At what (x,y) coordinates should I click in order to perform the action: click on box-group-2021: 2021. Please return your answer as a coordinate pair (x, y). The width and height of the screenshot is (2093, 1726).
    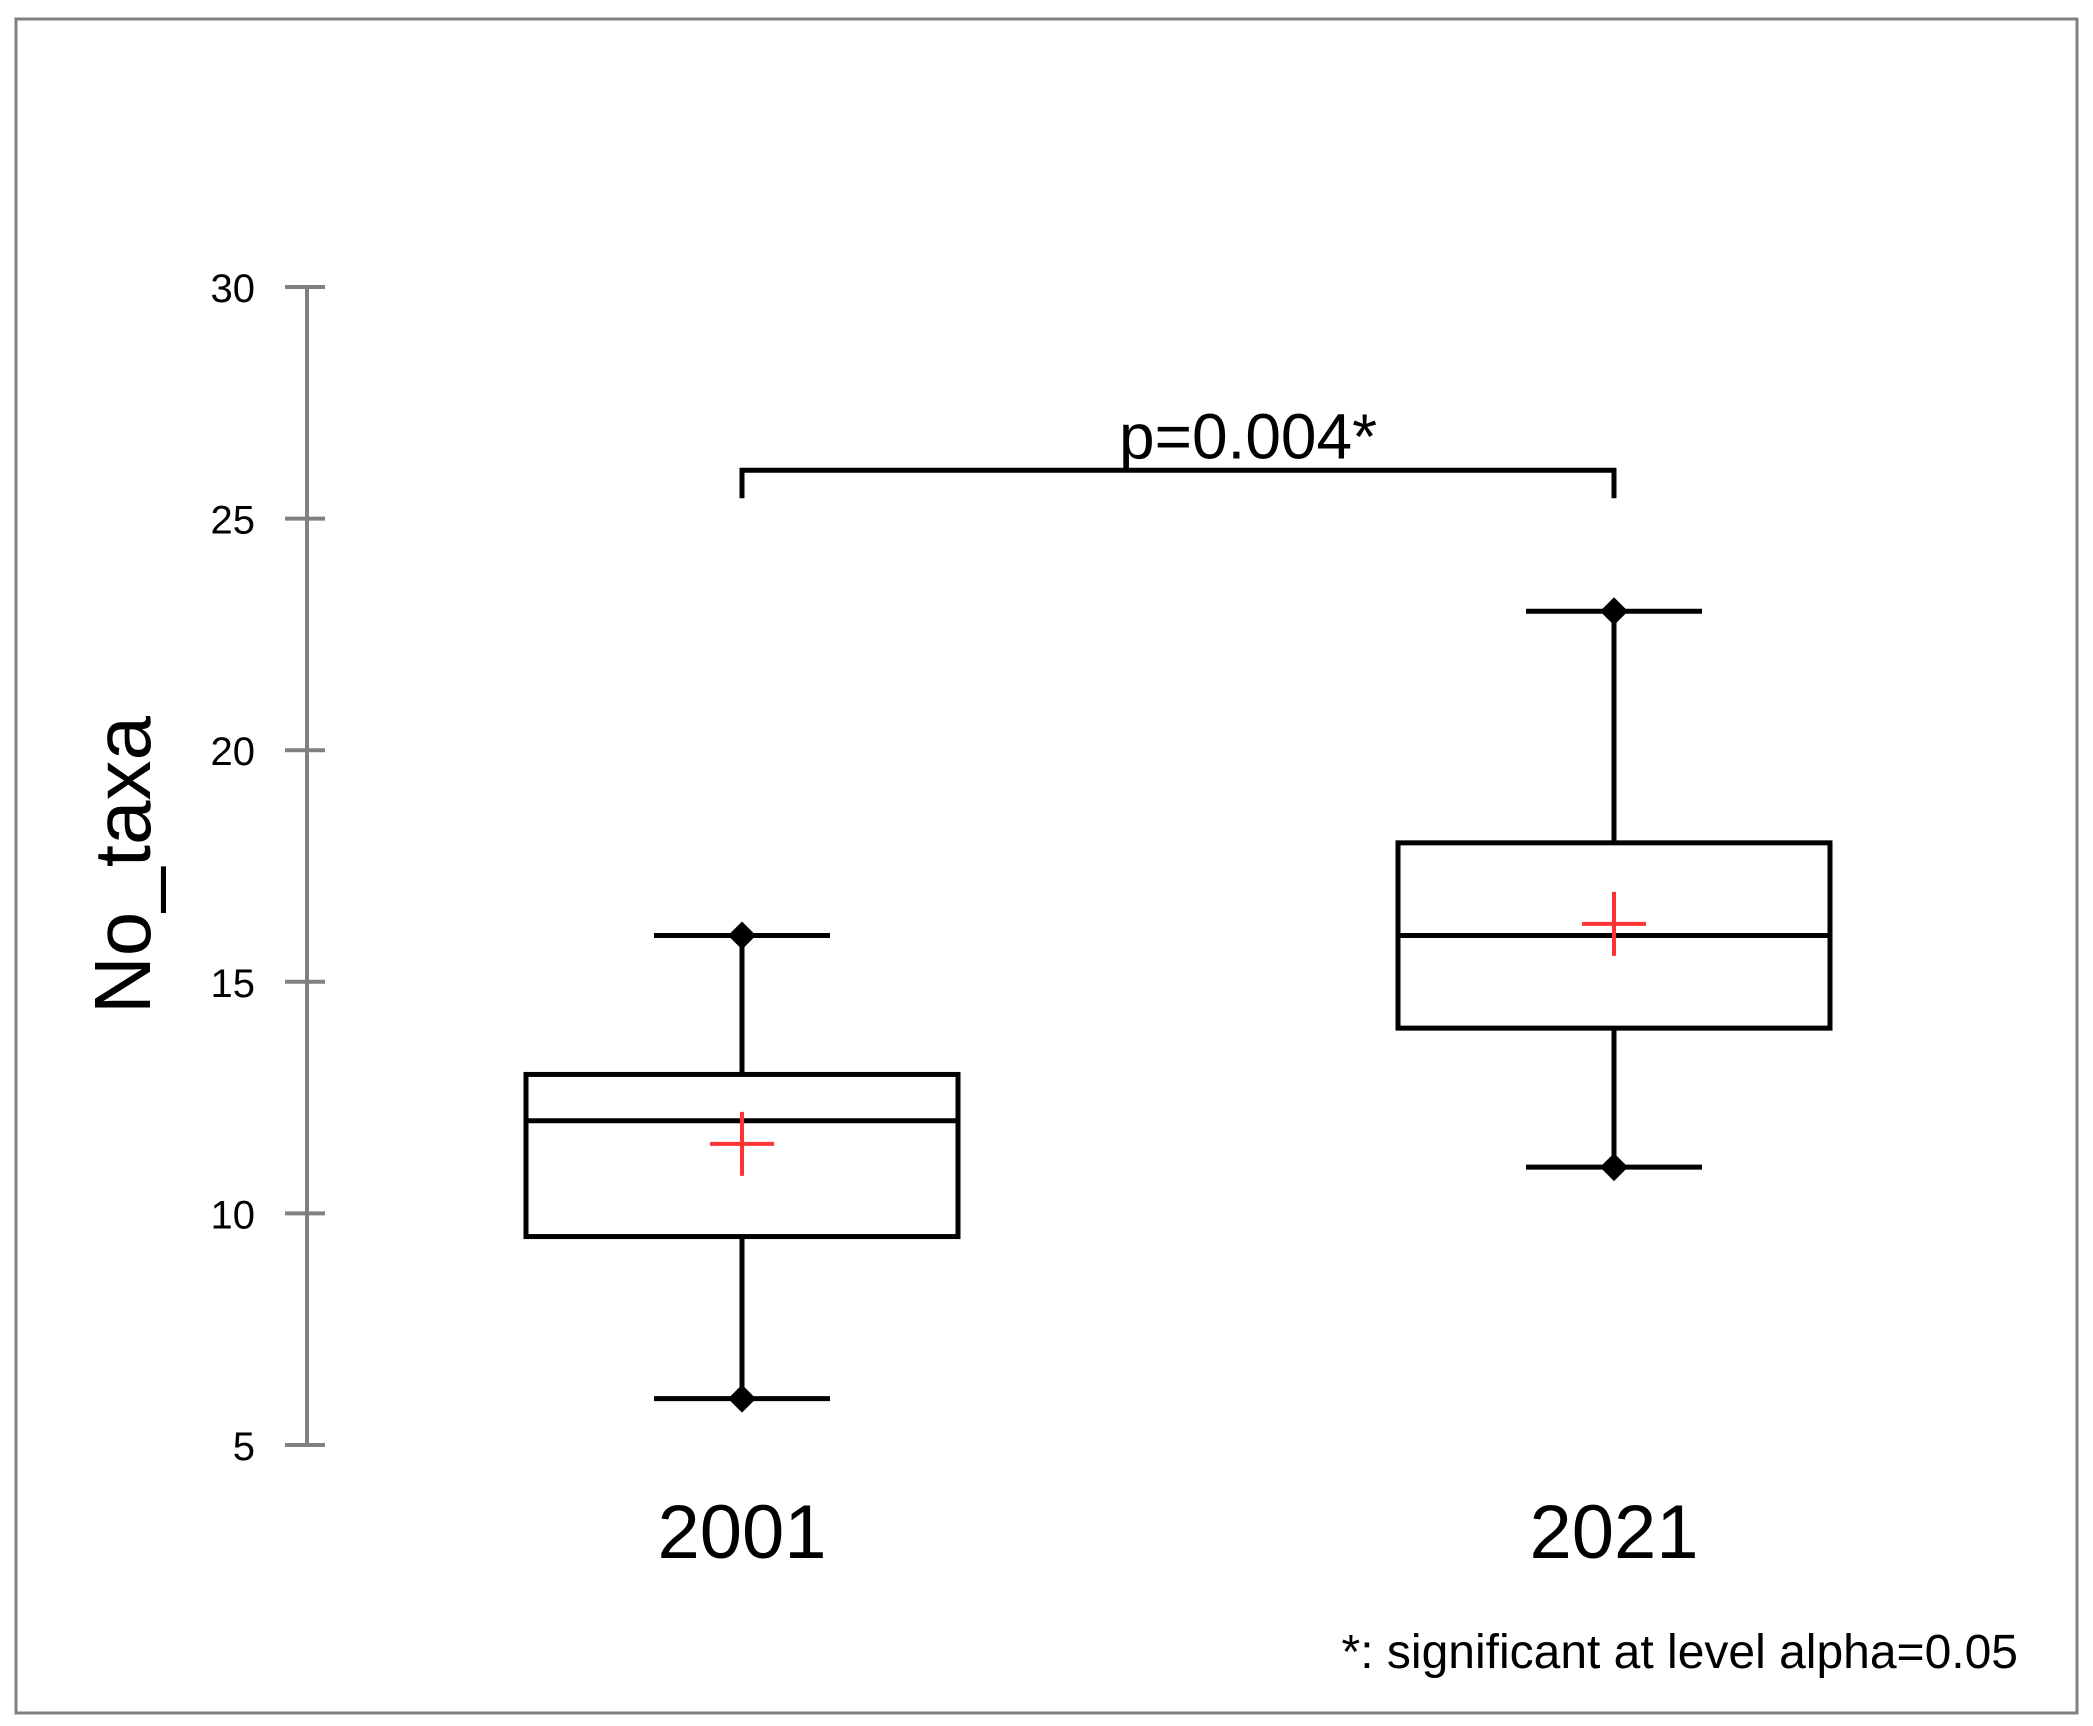
    Looking at the image, I should click on (1614, 1086).